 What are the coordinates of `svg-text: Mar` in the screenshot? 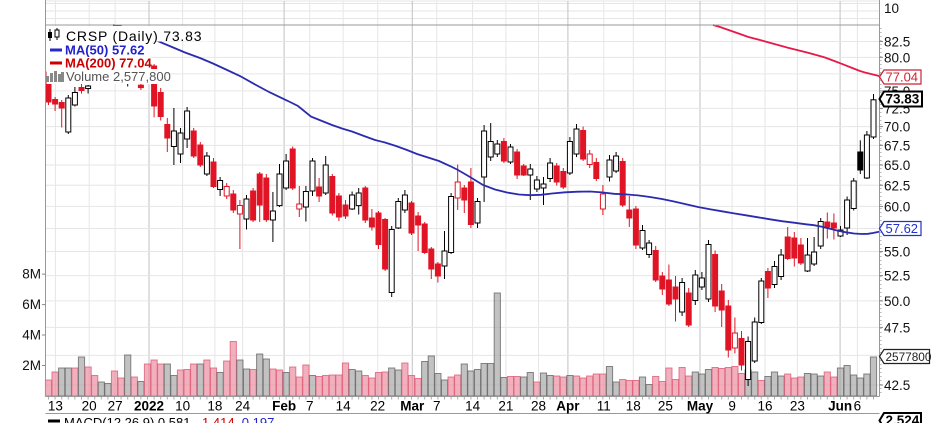 It's located at (412, 406).